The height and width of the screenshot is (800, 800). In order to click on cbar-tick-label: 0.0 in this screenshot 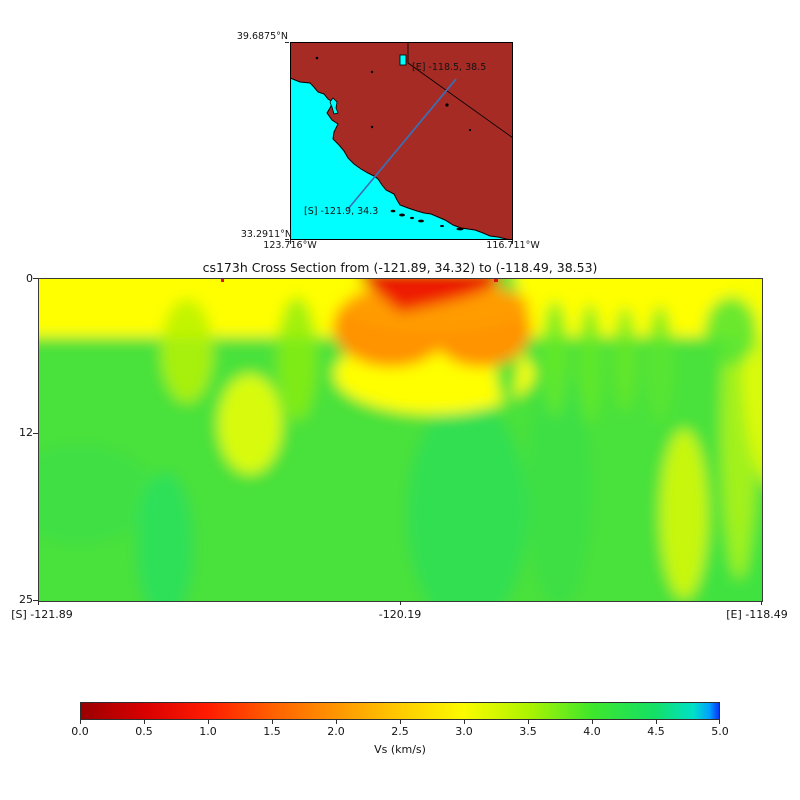, I will do `click(80, 731)`.